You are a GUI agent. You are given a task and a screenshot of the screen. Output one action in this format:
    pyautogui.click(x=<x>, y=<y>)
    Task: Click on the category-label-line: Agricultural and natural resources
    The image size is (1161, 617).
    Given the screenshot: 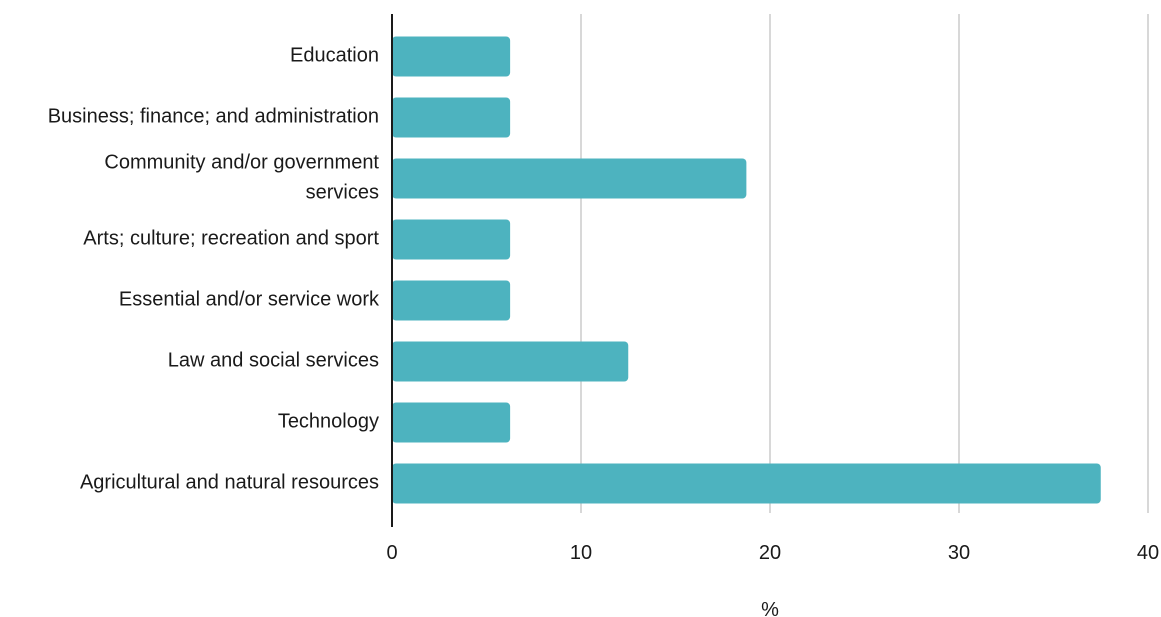 What is the action you would take?
    pyautogui.click(x=229, y=483)
    